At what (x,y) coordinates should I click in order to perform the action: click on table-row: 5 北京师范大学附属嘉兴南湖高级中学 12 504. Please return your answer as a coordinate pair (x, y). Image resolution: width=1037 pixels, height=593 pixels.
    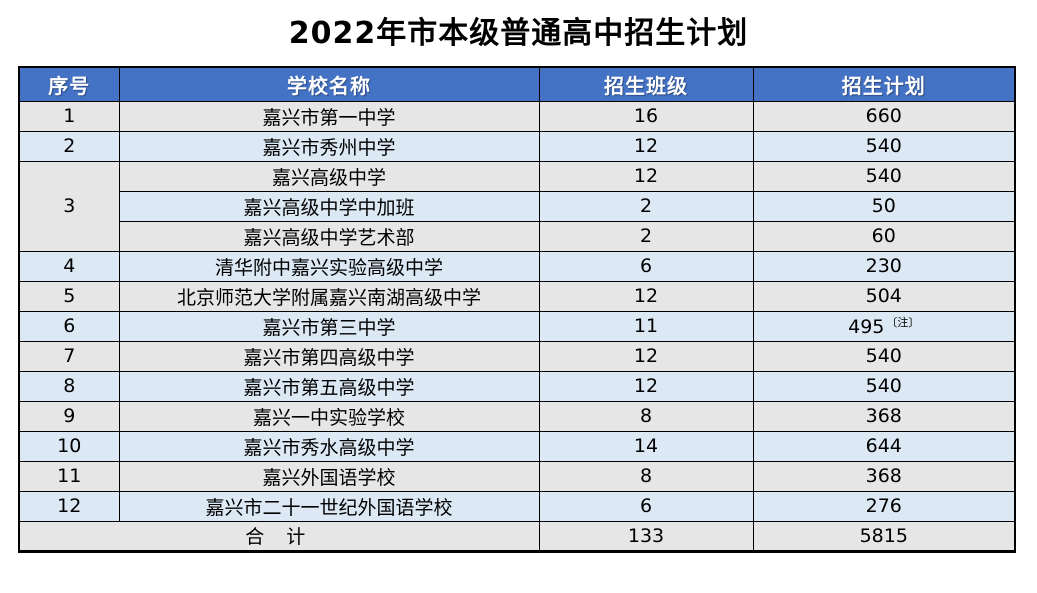
    Looking at the image, I should click on (517, 296).